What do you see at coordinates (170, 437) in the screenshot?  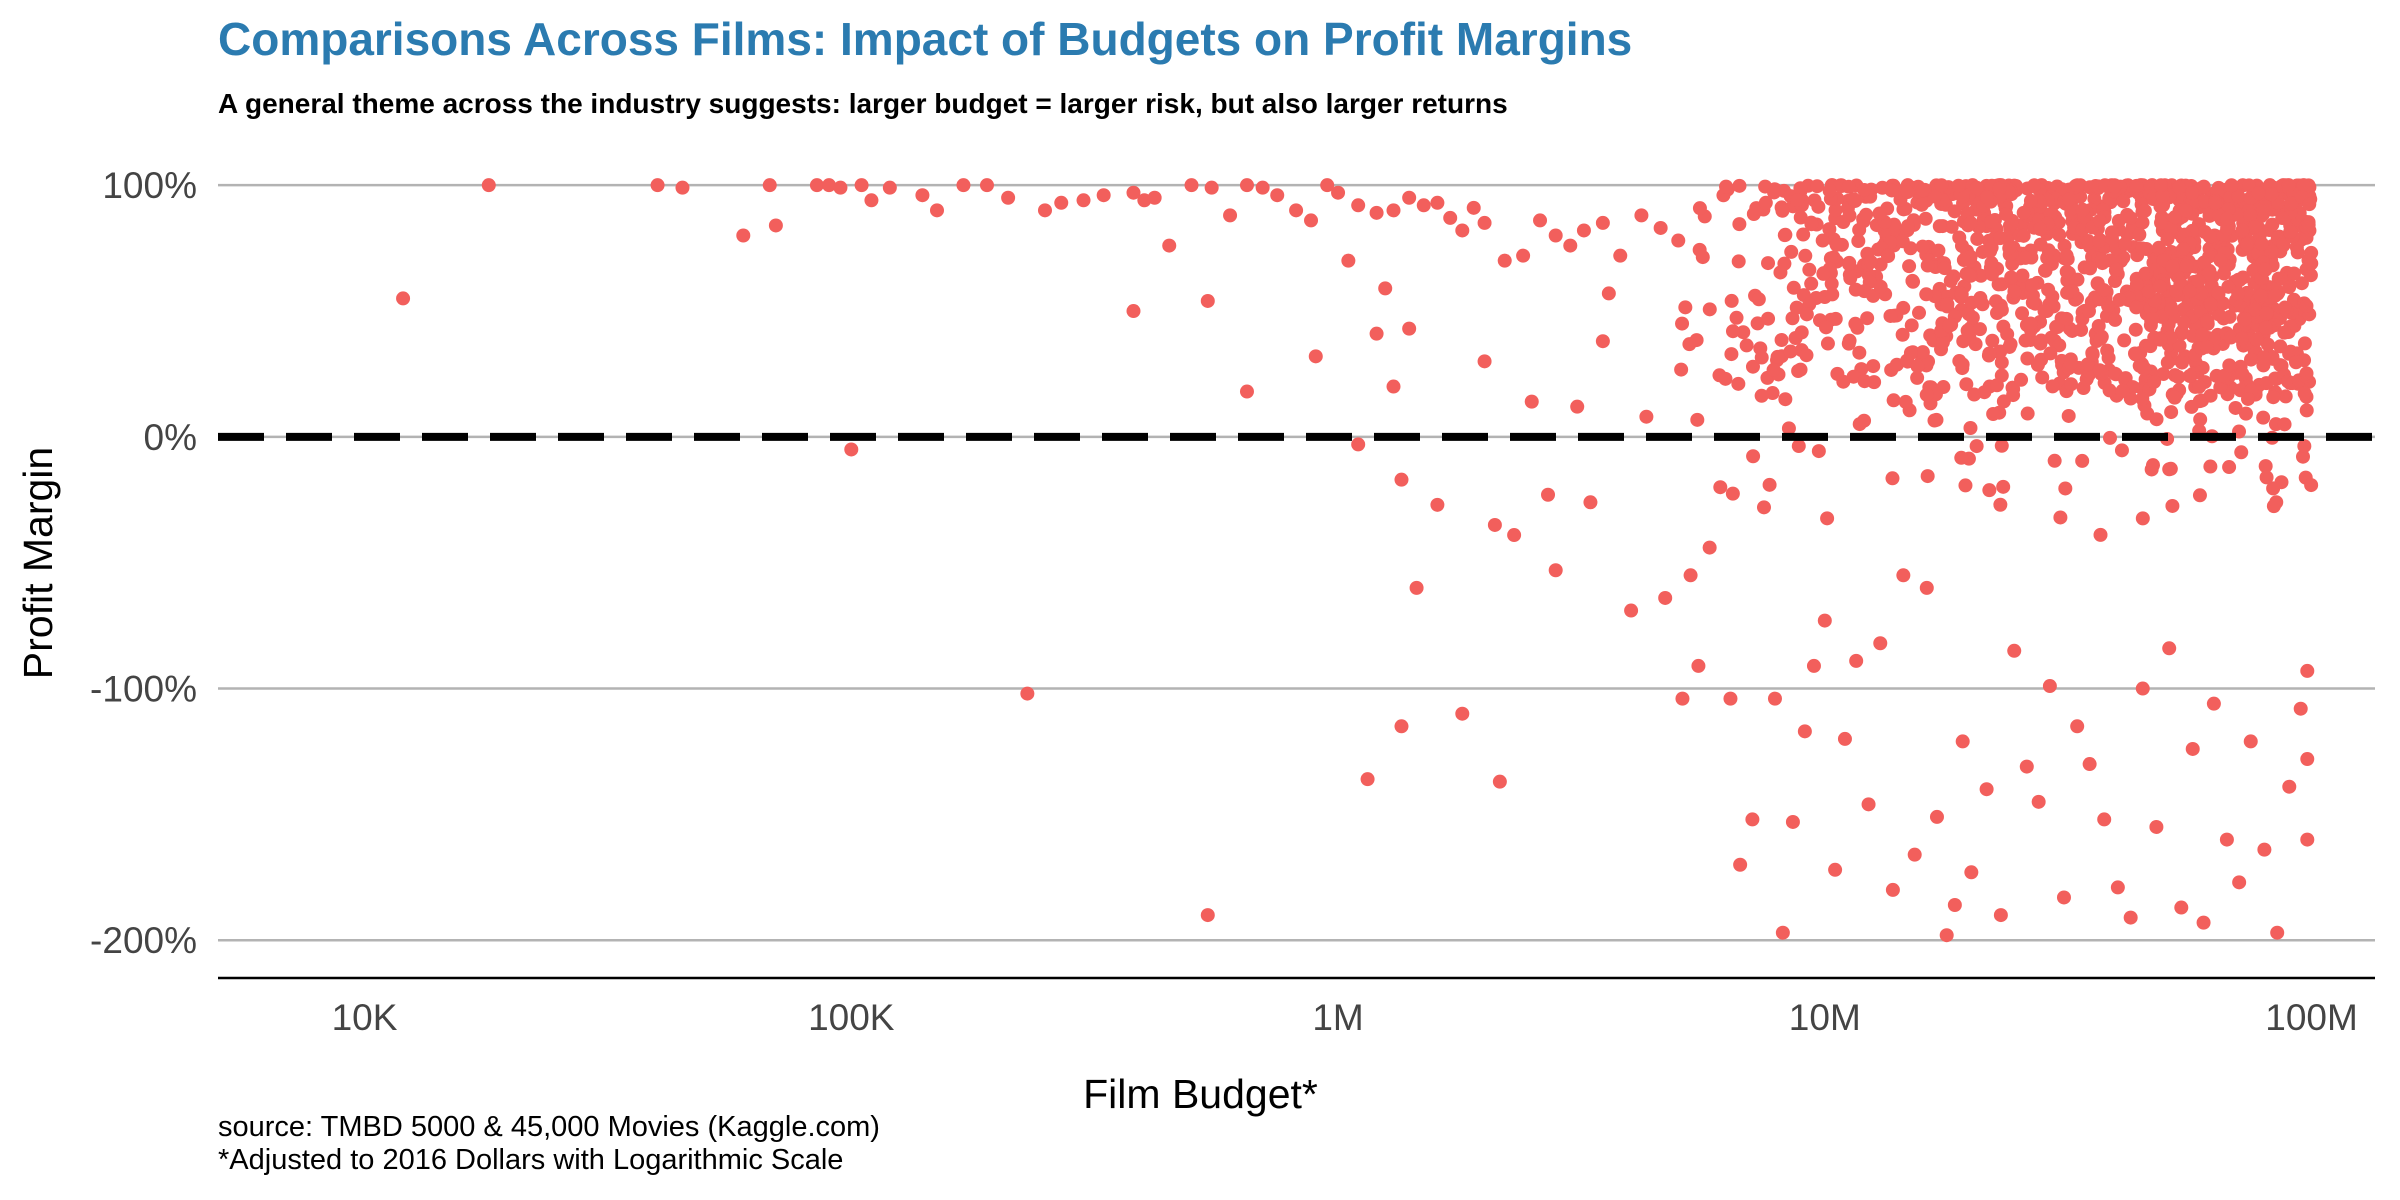 I see `y-tick-label: 0%` at bounding box center [170, 437].